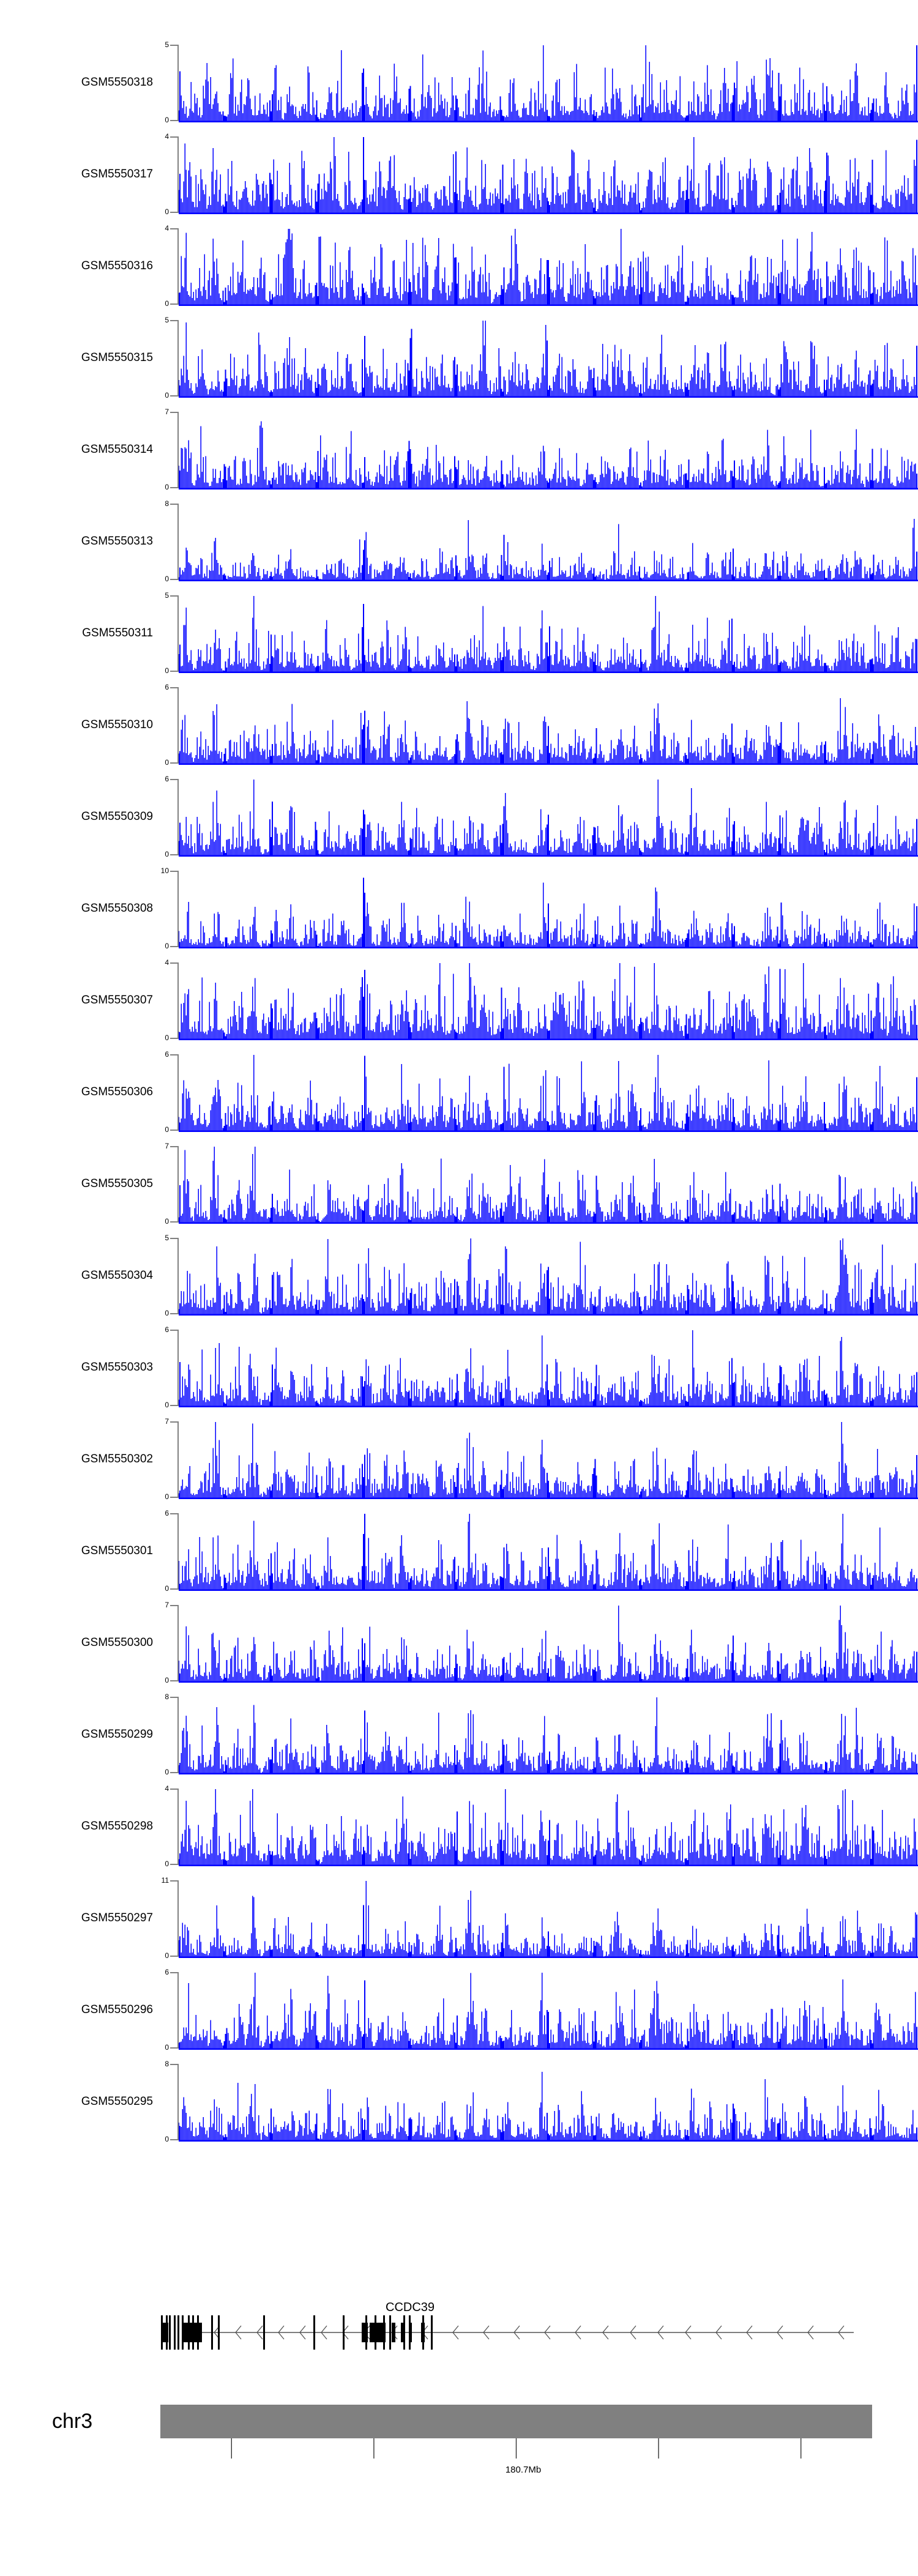 The image size is (918, 2576). I want to click on coverage-track: GSM5550313 8 0, so click(459, 541).